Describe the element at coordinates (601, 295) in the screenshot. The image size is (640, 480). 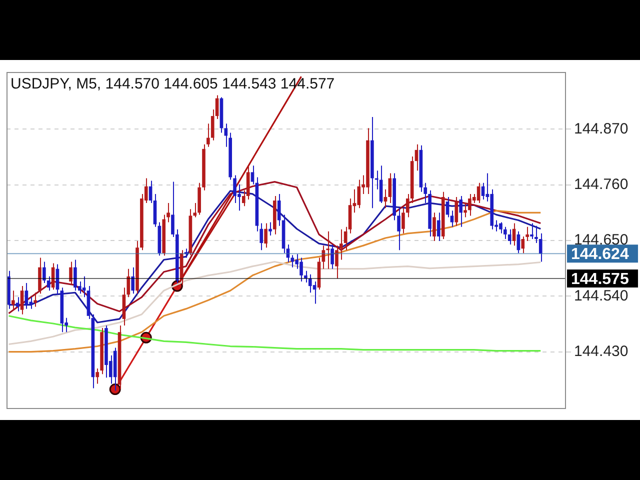
I see `y-tick-label: 144.540` at that location.